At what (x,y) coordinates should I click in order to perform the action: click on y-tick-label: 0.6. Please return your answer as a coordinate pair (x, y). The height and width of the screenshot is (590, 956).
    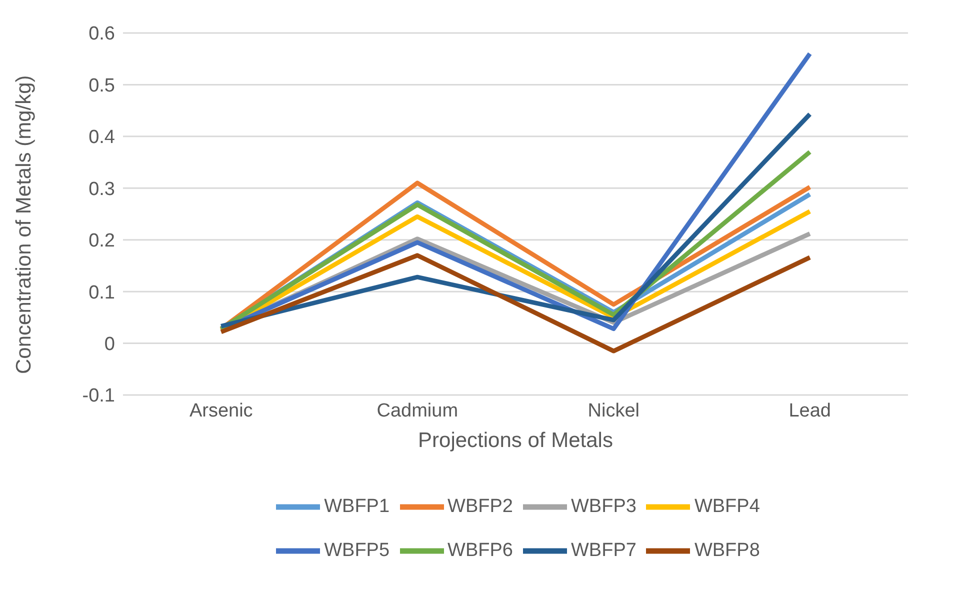
    Looking at the image, I should click on (101, 34).